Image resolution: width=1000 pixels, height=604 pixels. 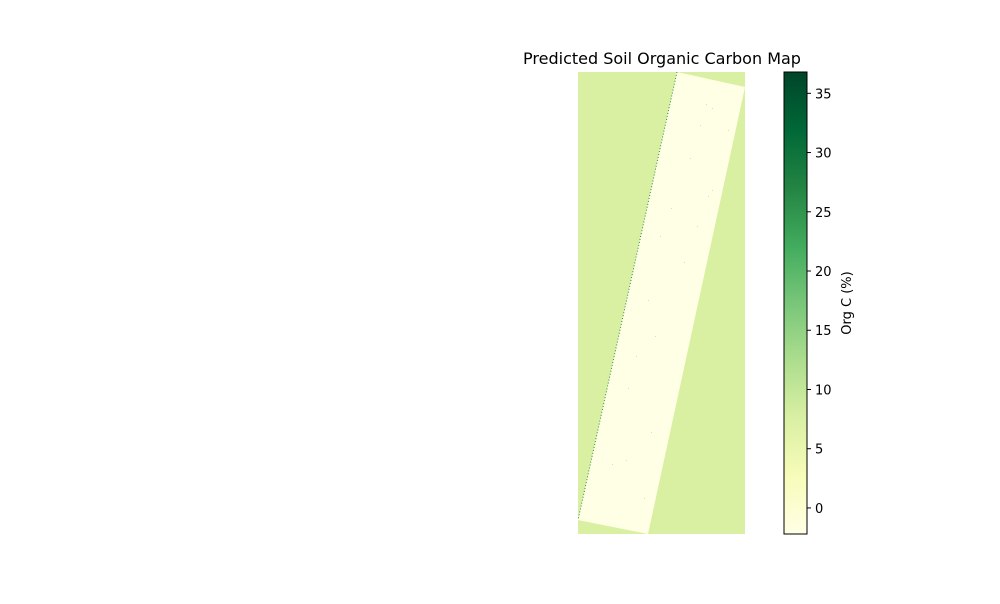 I want to click on map-image, so click(x=661, y=302).